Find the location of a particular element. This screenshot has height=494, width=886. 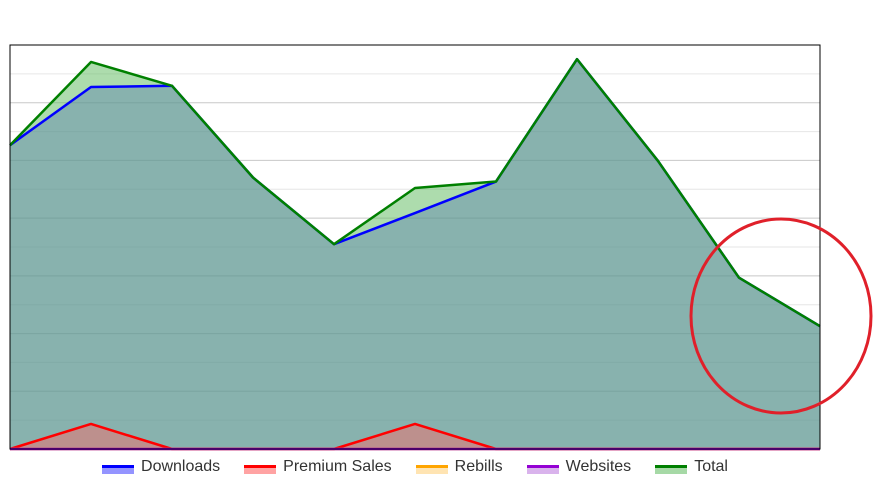

legend-label: Premium Sales is located at coordinates (337, 466).